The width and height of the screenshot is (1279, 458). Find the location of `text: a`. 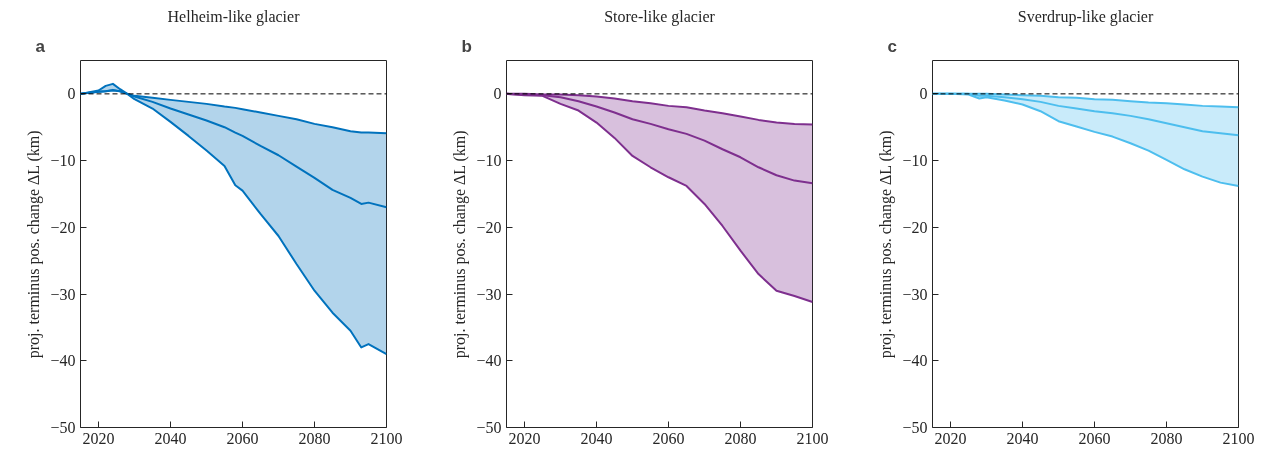

text: a is located at coordinates (40, 46).